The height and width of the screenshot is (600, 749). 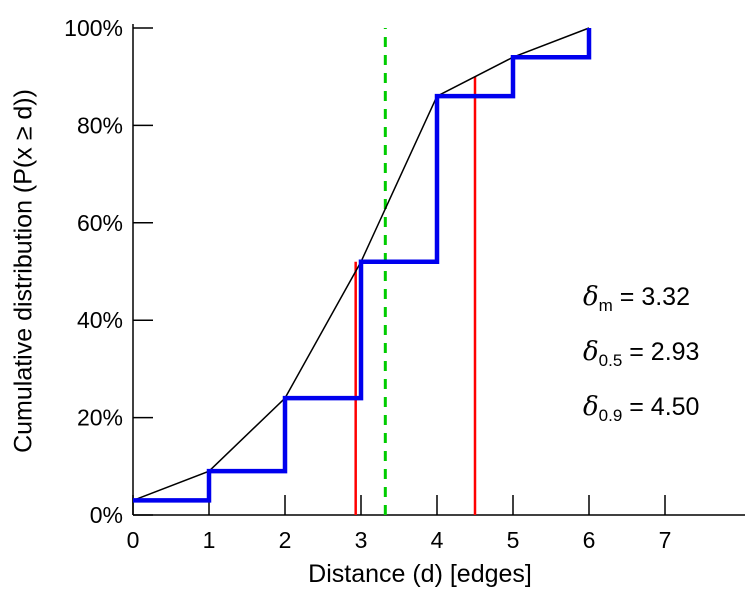 What do you see at coordinates (513, 540) in the screenshot?
I see `x-tick-label: 5` at bounding box center [513, 540].